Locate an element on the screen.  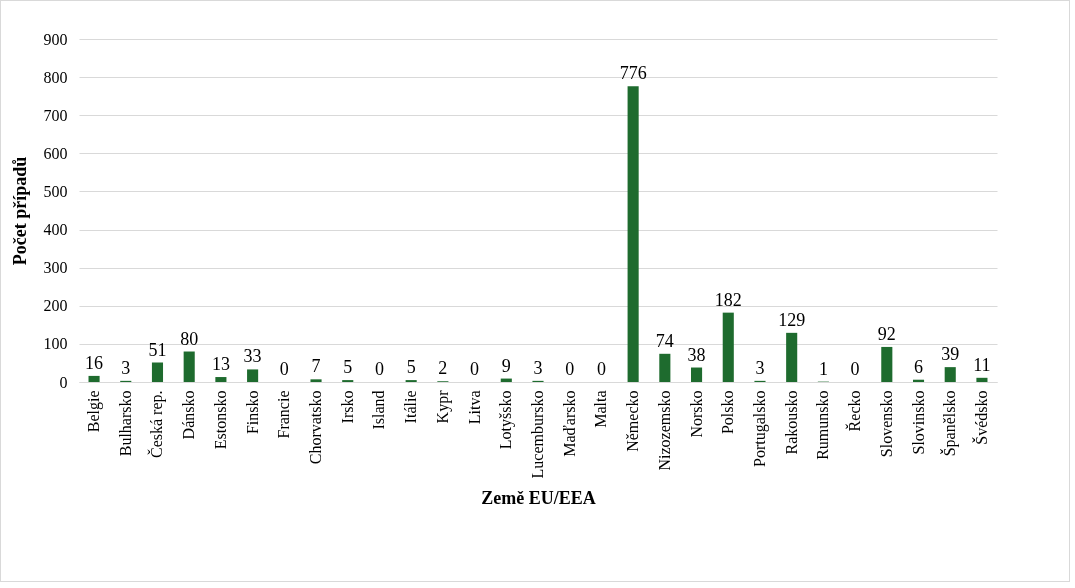
x-tick-label: Estonsko is located at coordinates (220, 420).